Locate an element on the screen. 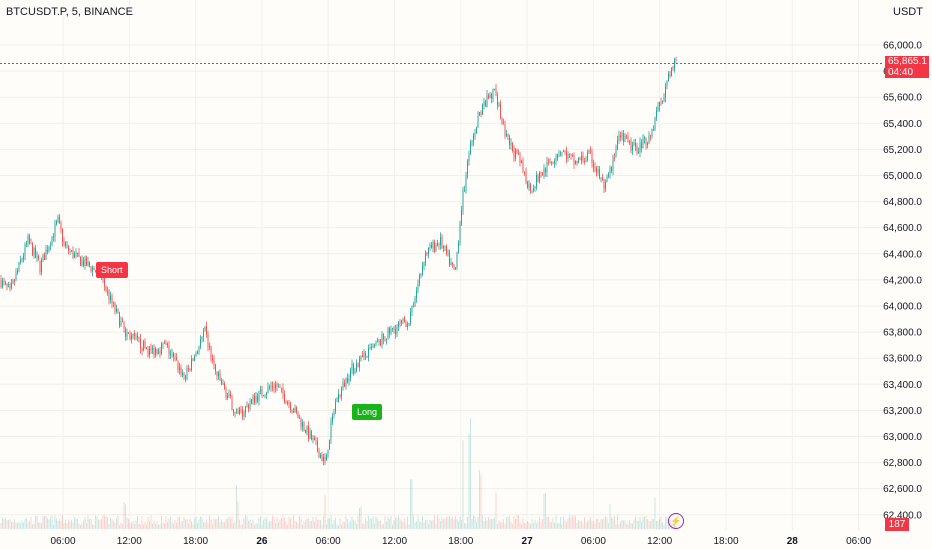 Image resolution: width=932 pixels, height=550 pixels. y-tick-label: 65,000.0 is located at coordinates (902, 176).